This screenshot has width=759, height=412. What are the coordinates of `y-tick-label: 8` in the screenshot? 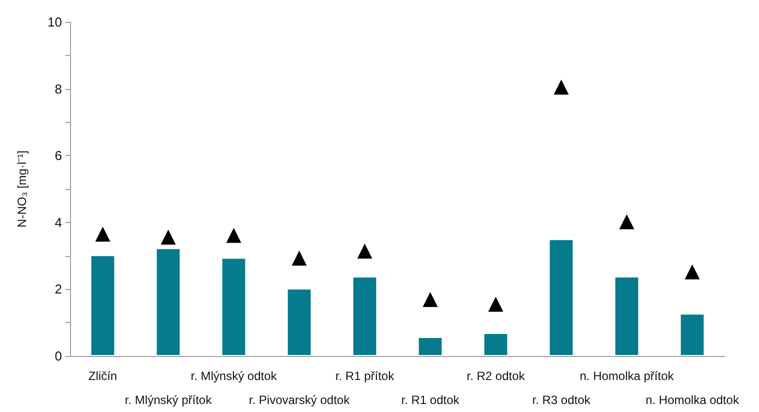 It's located at (58, 88).